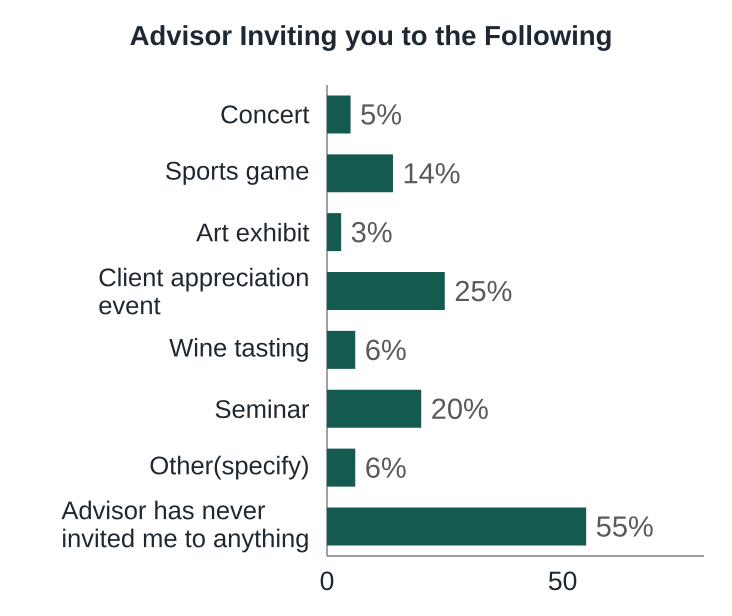 The height and width of the screenshot is (616, 732). What do you see at coordinates (238, 350) in the screenshot?
I see `y-tick-label: Wine tasting` at bounding box center [238, 350].